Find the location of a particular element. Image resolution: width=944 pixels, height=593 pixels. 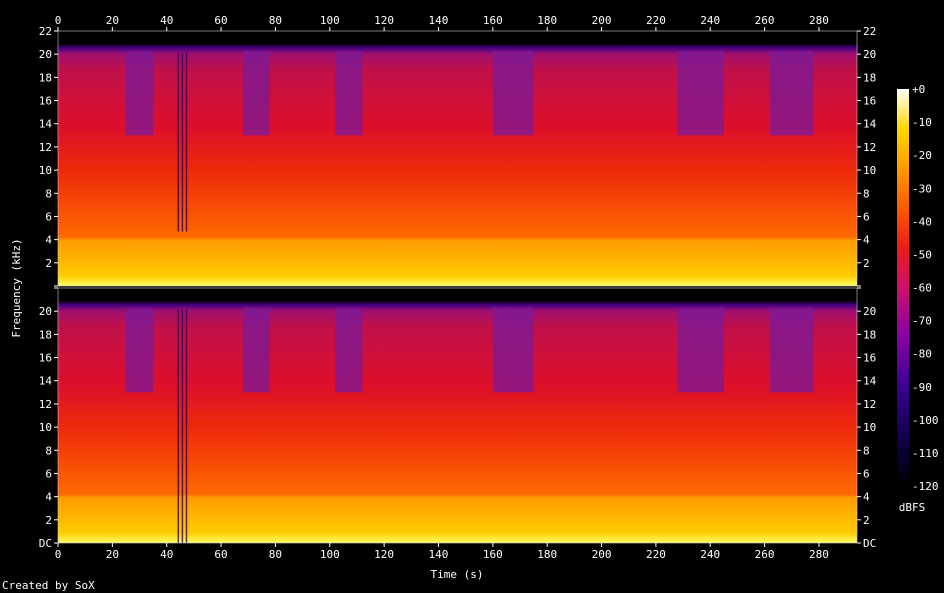

y-tick-label-right: 22 is located at coordinates (869, 31).